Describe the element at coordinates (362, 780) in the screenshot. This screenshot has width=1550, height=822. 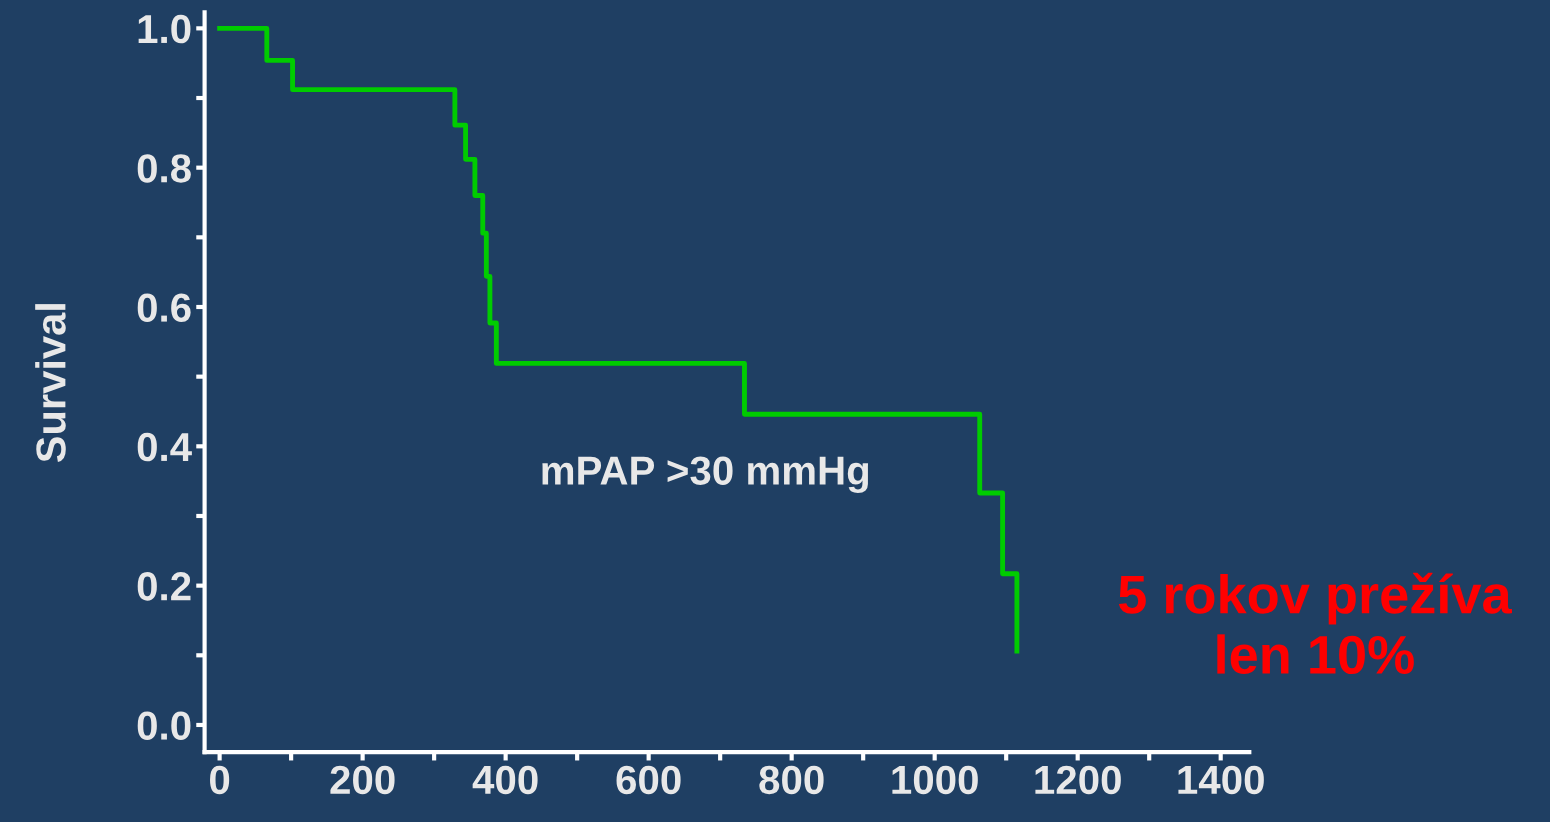
I see `x-tick-label: 200` at that location.